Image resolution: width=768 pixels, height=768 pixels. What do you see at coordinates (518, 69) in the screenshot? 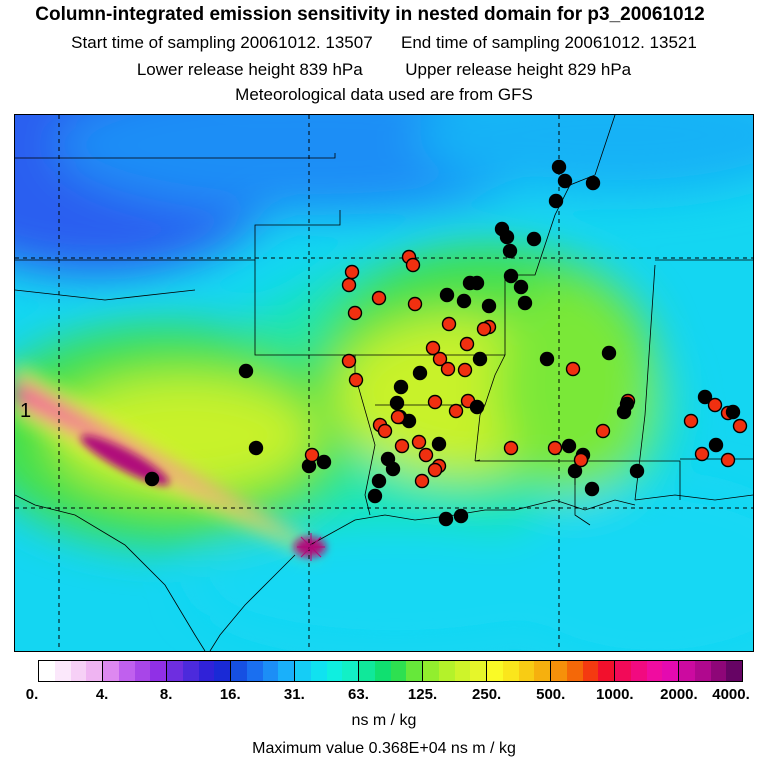
I see `upper-release-label: Upper release height 829 hPa` at bounding box center [518, 69].